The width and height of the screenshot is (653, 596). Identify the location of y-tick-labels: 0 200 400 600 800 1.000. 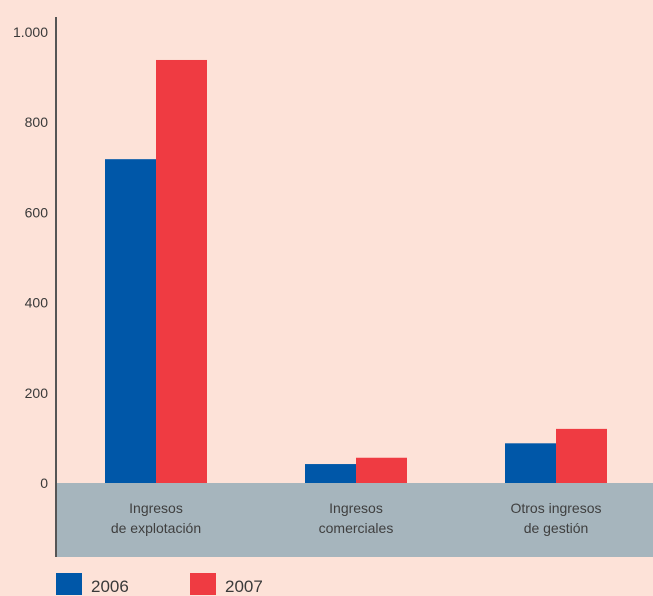
(30, 257).